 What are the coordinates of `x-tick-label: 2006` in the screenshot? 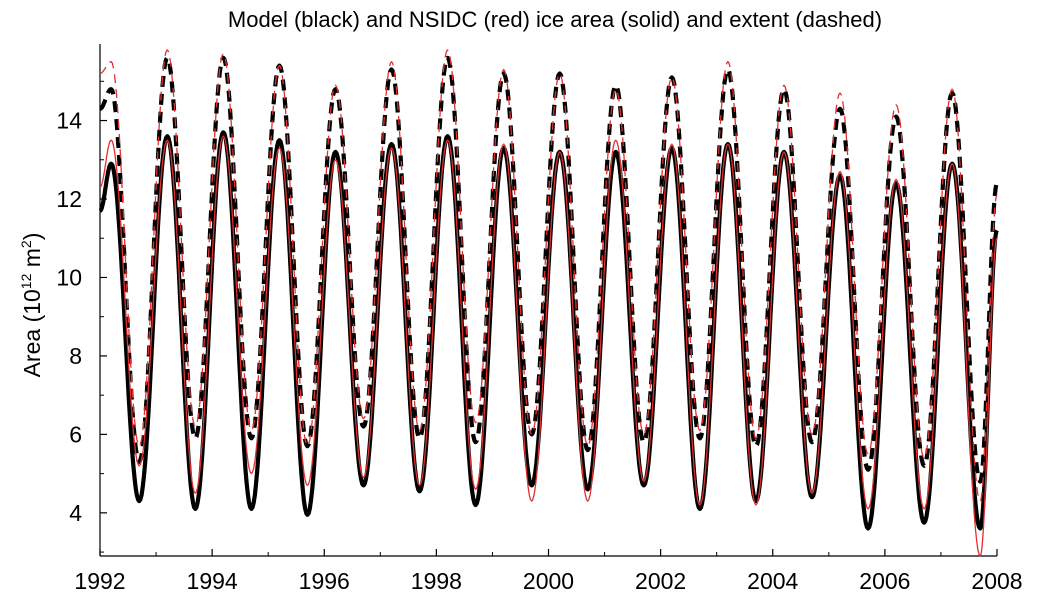 It's located at (884, 581).